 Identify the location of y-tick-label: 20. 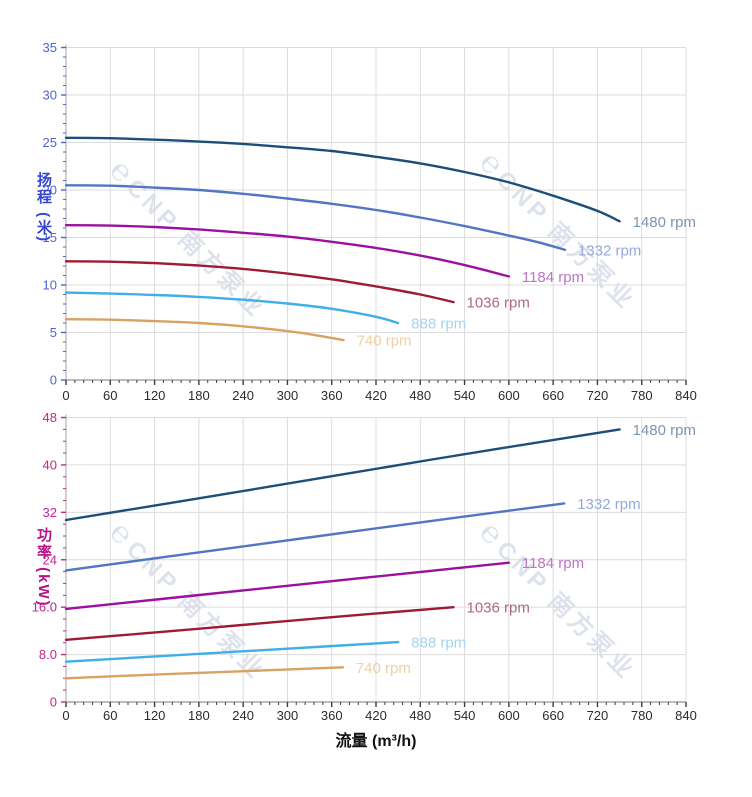
(50, 190).